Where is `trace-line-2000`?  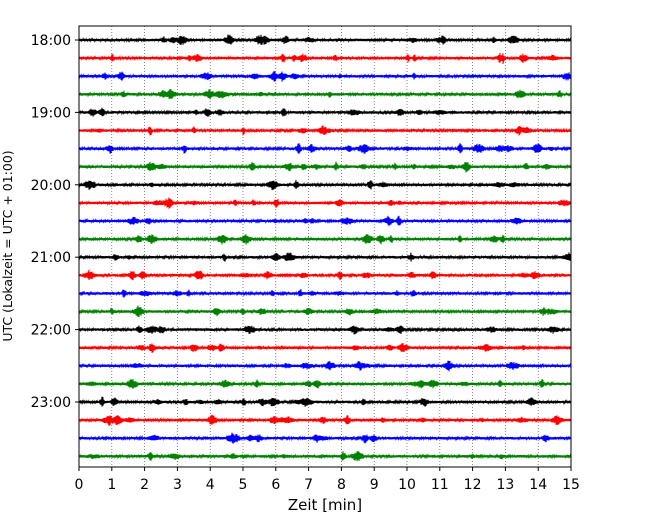
trace-line-2000 is located at coordinates (325, 185).